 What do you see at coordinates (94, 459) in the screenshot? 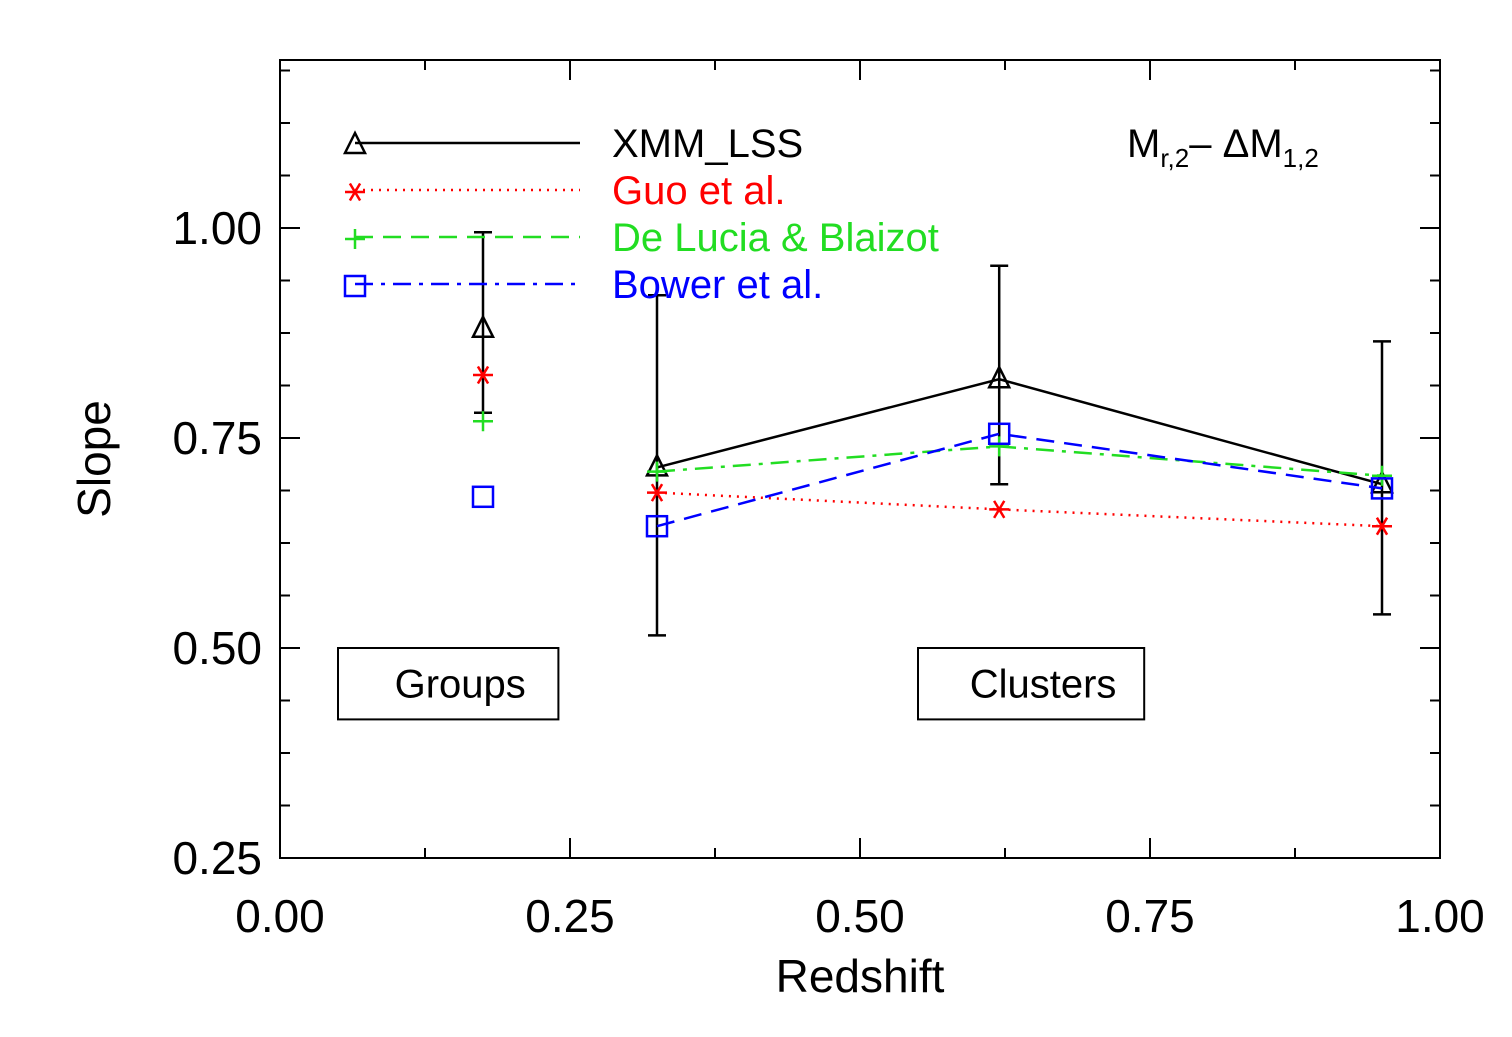
I see `y-axis-title: Slope` at bounding box center [94, 459].